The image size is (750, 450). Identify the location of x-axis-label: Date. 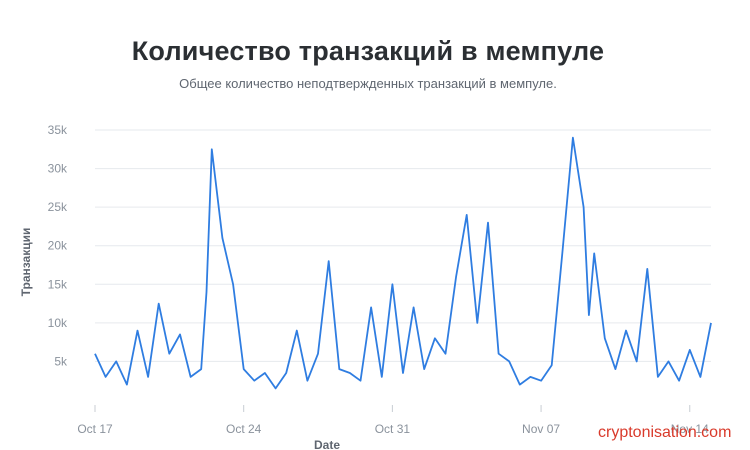
(327, 444).